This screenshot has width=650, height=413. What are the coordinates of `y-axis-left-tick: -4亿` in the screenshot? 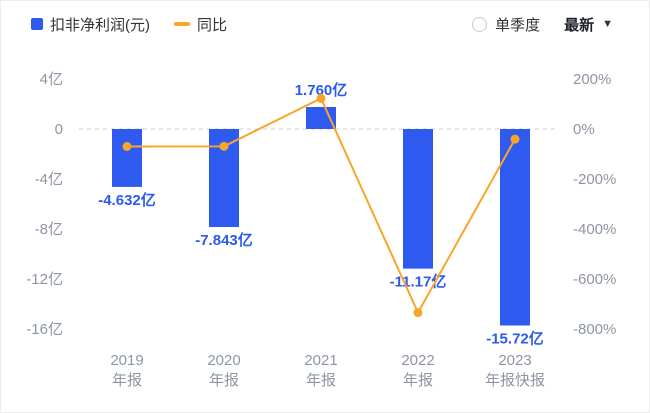 It's located at (49, 179).